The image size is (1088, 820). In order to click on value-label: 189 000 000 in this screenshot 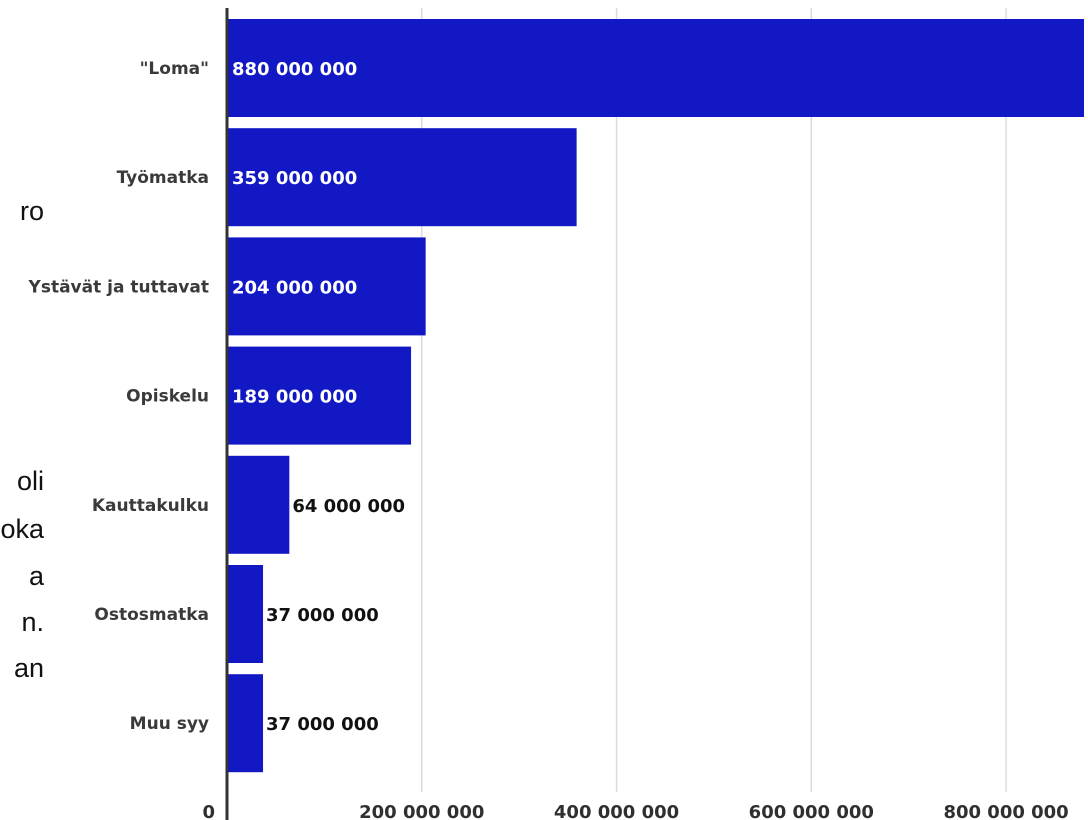, I will do `click(294, 397)`.